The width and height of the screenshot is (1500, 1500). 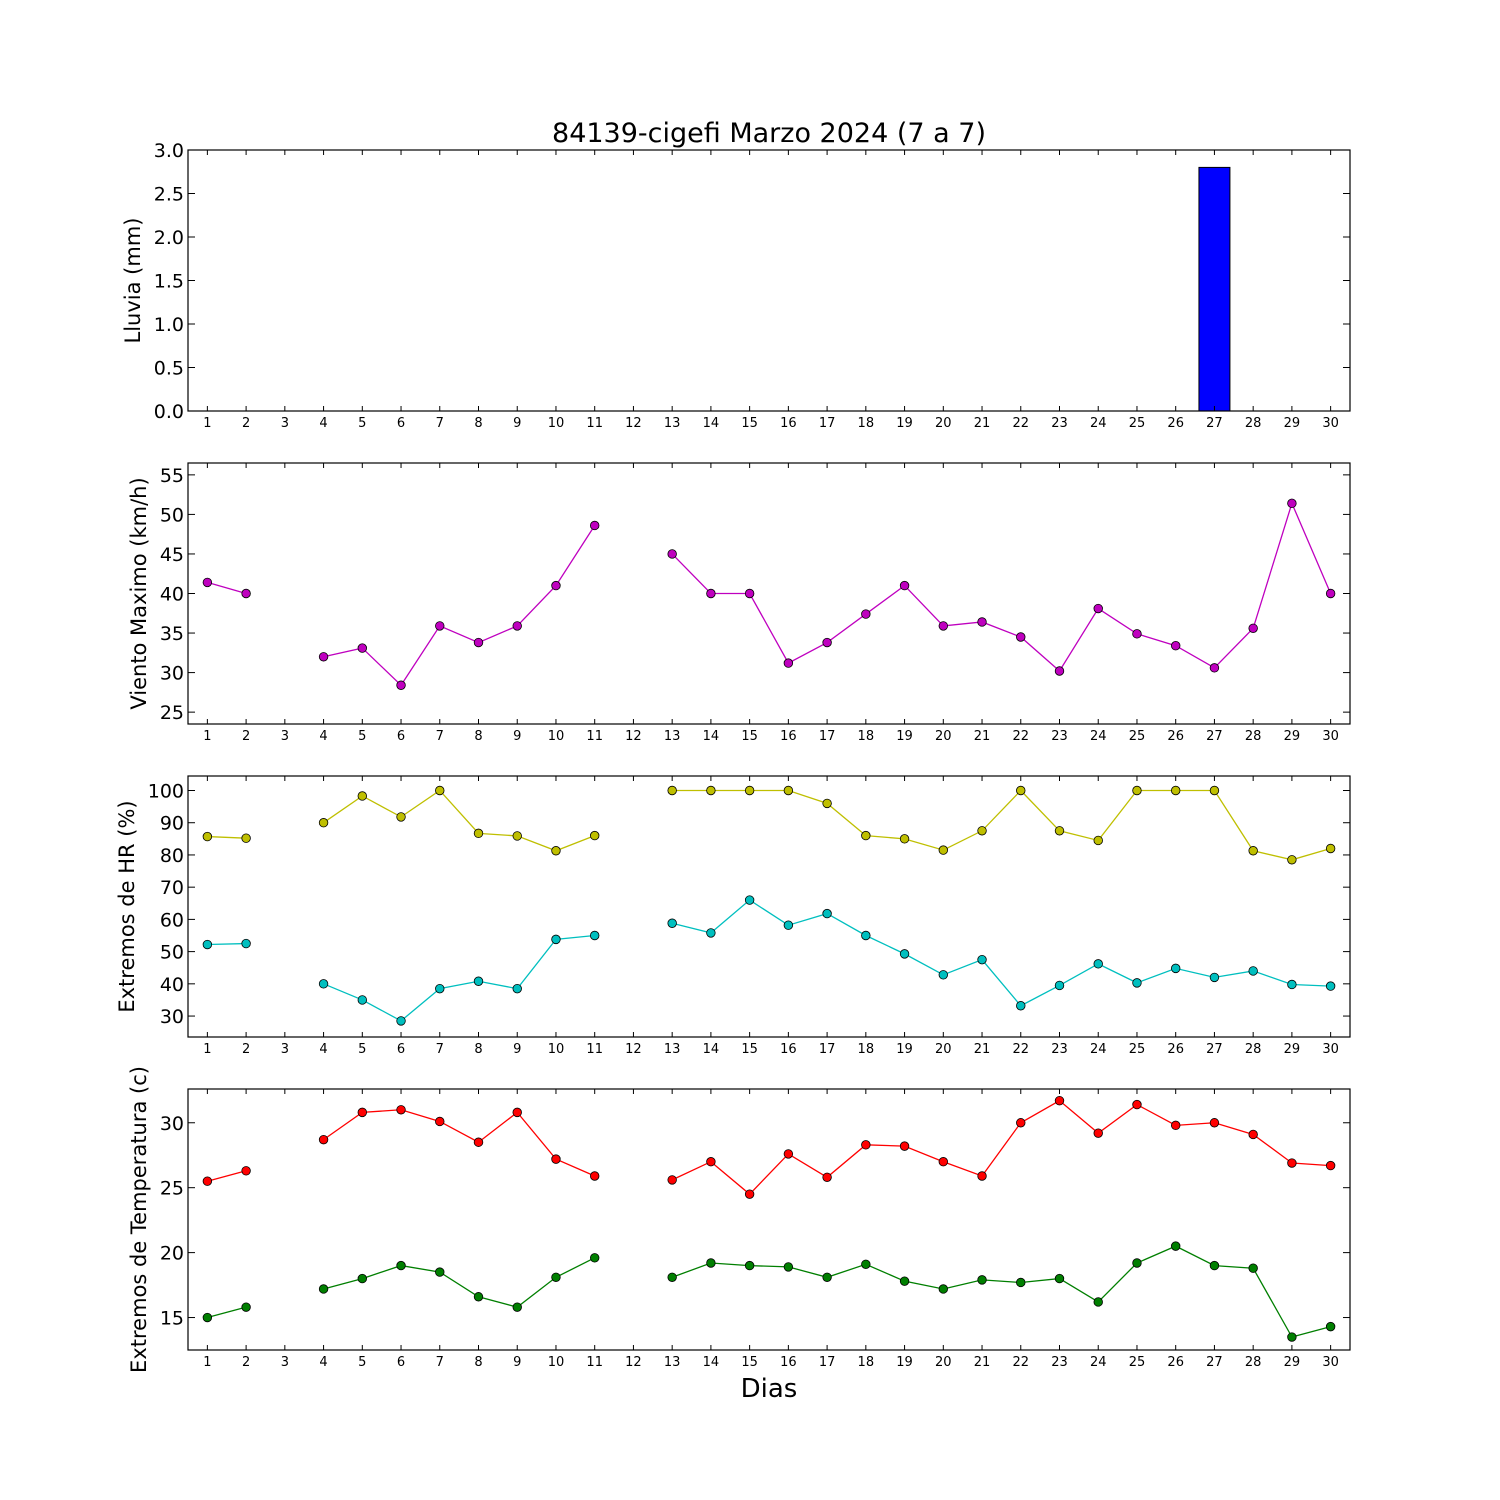 What do you see at coordinates (169, 195) in the screenshot?
I see `y-tick-label: 2.5` at bounding box center [169, 195].